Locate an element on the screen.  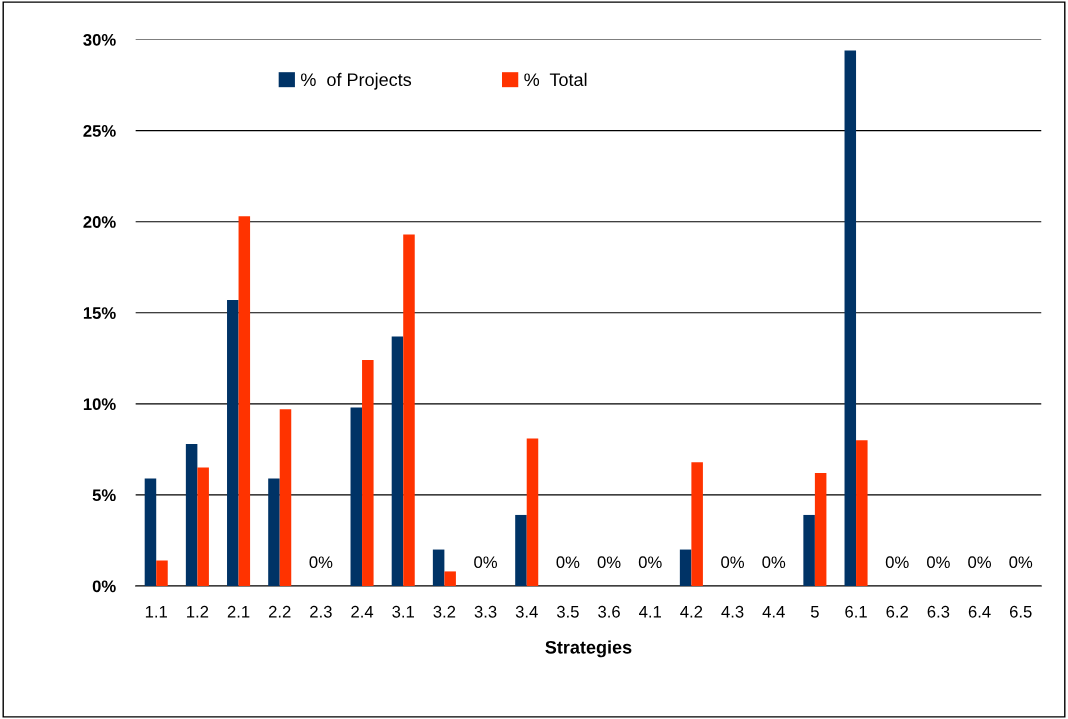
x-tick-label: 4.3 is located at coordinates (732, 611).